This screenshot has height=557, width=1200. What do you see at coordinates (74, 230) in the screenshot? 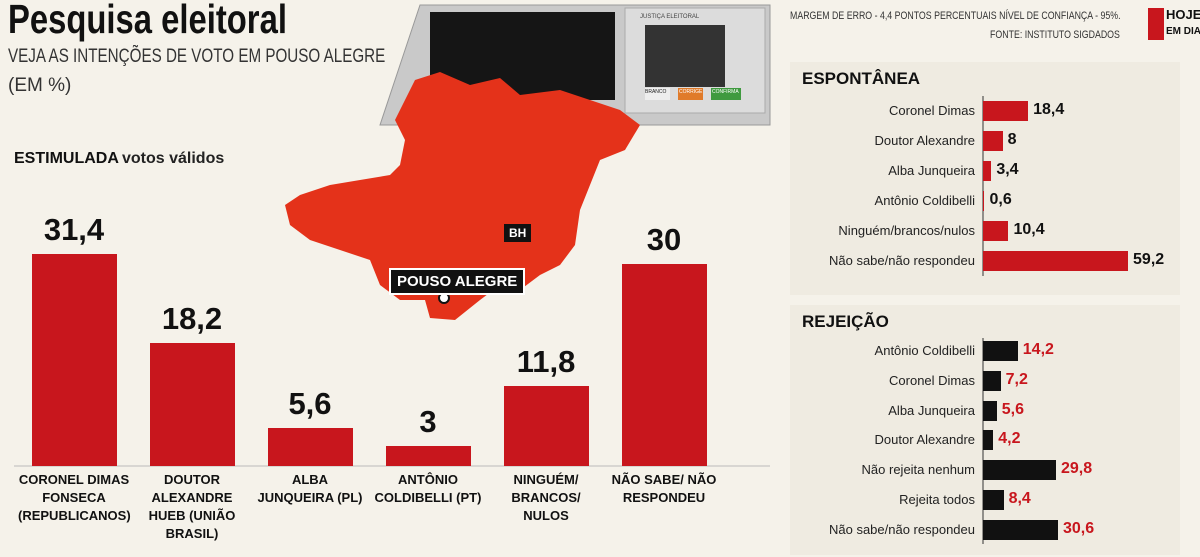
I see `value-label: 31,4` at bounding box center [74, 230].